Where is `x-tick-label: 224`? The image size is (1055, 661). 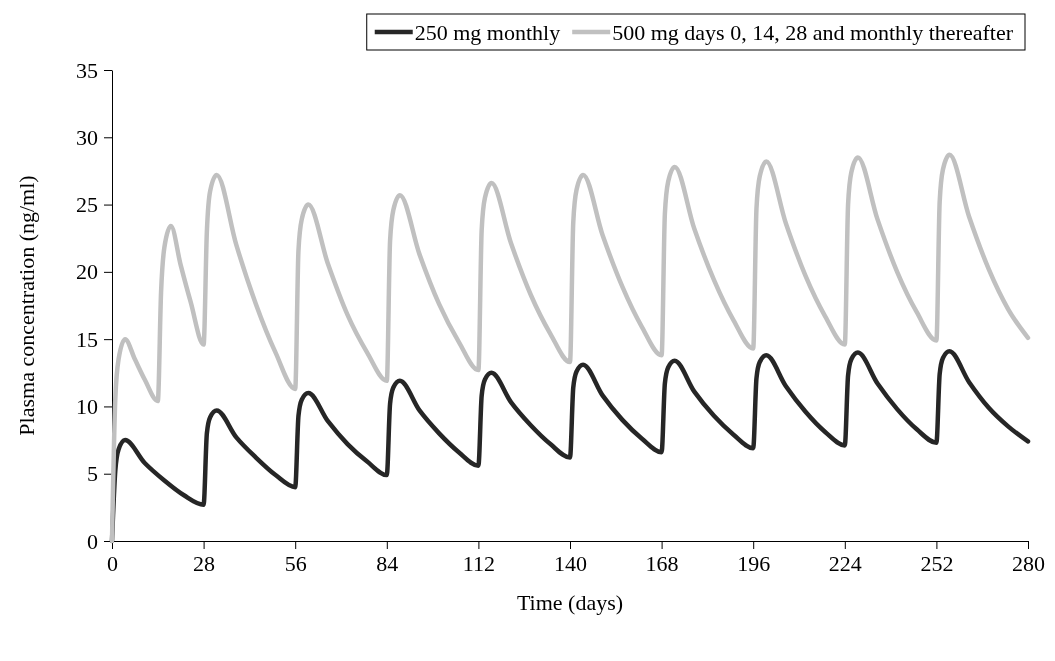
x-tick-label: 224 is located at coordinates (845, 563).